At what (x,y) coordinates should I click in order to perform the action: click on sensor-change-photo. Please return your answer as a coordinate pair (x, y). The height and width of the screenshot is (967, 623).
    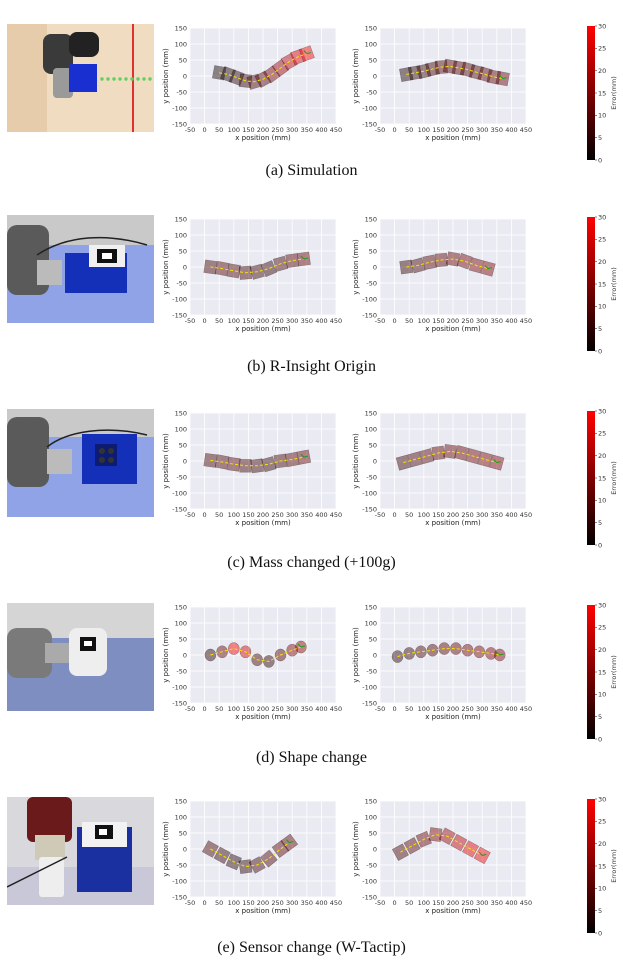
    Looking at the image, I should click on (80, 851).